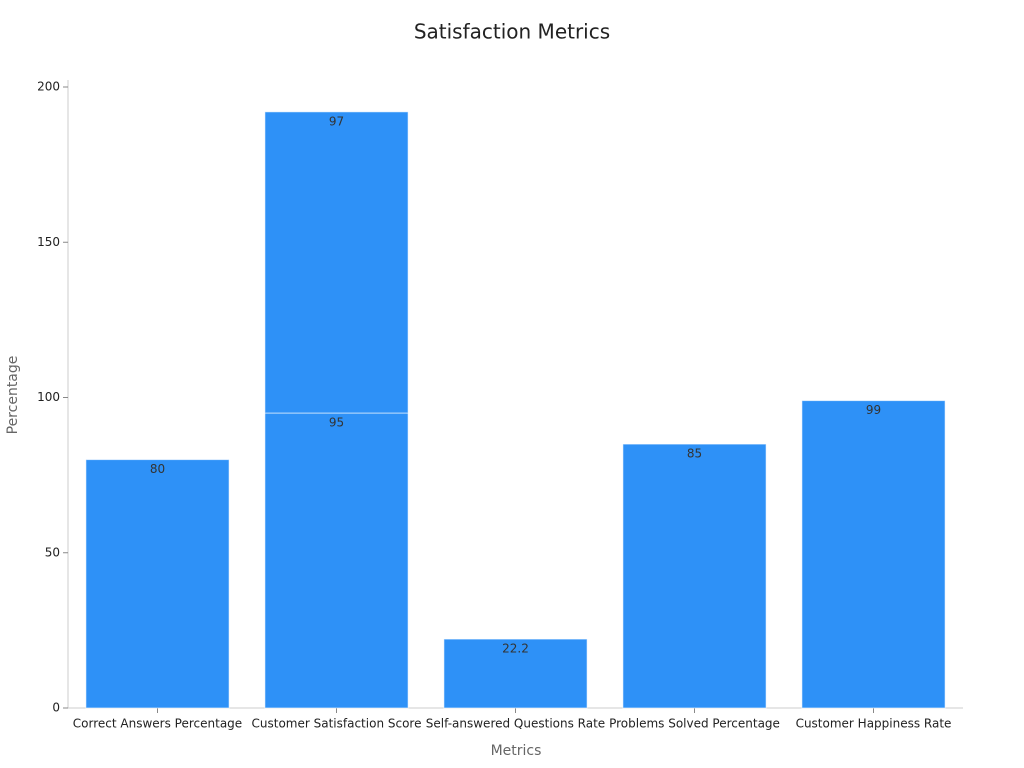  Describe the element at coordinates (48, 242) in the screenshot. I see `y-tick-label: 150` at that location.